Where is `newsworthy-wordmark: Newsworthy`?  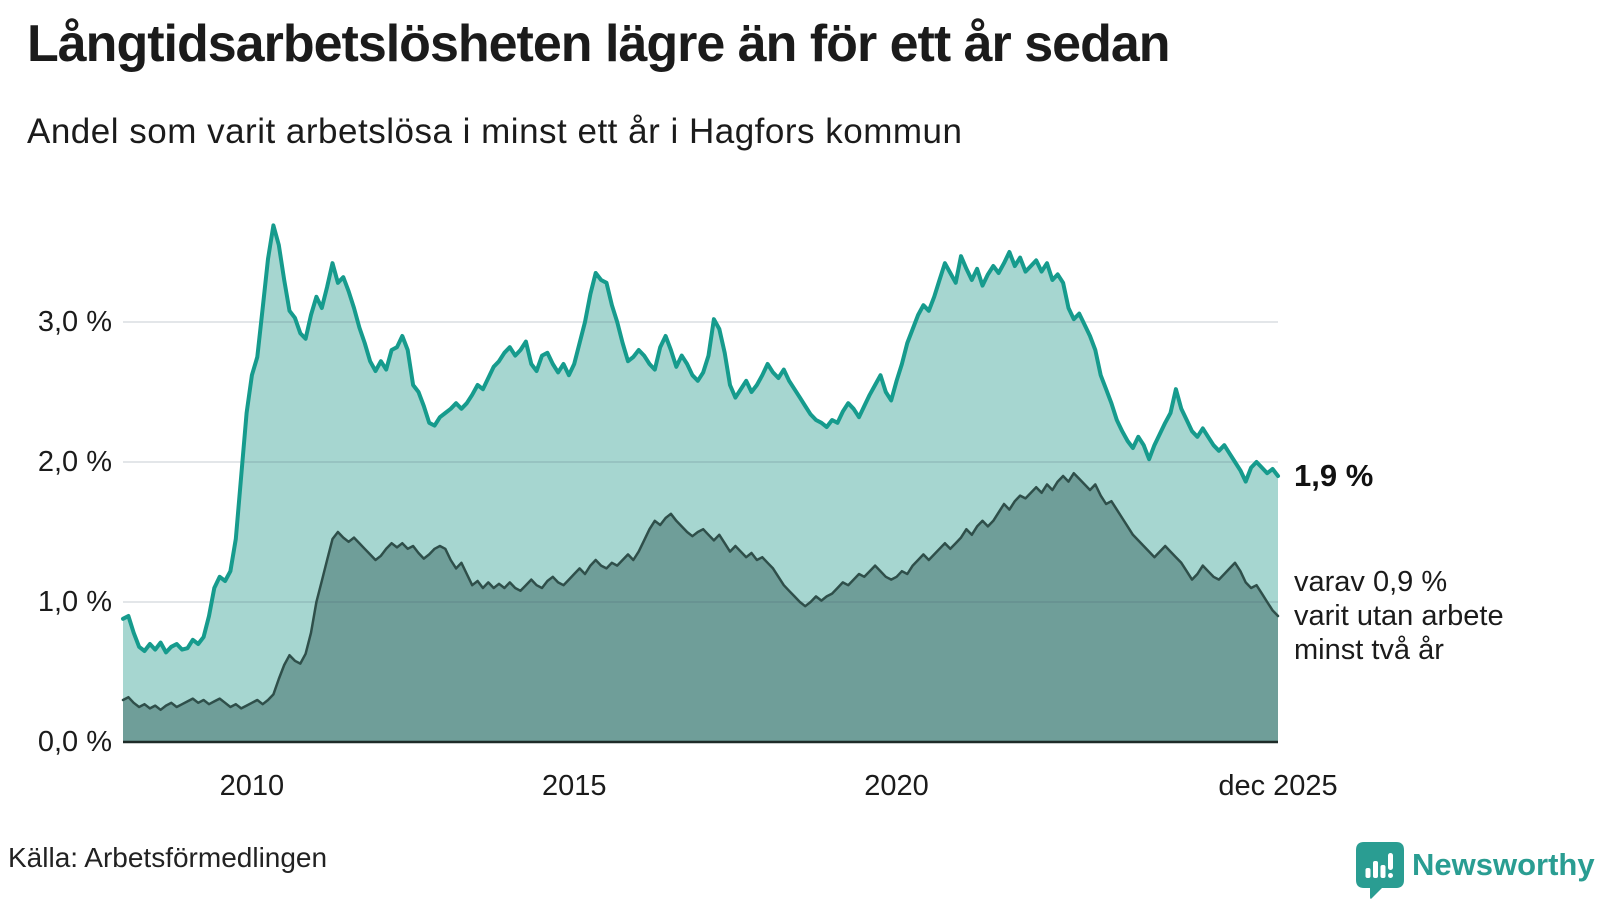 newsworthy-wordmark: Newsworthy is located at coordinates (1503, 864).